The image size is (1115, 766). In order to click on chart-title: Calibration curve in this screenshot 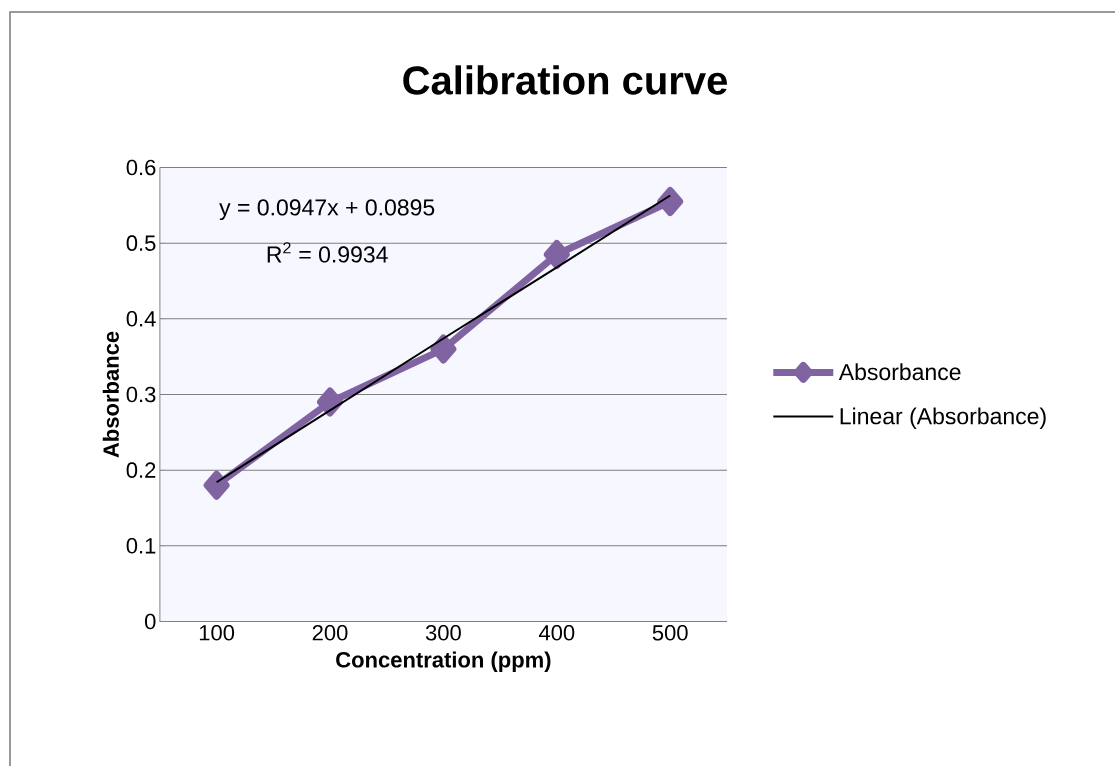, I will do `click(565, 80)`.